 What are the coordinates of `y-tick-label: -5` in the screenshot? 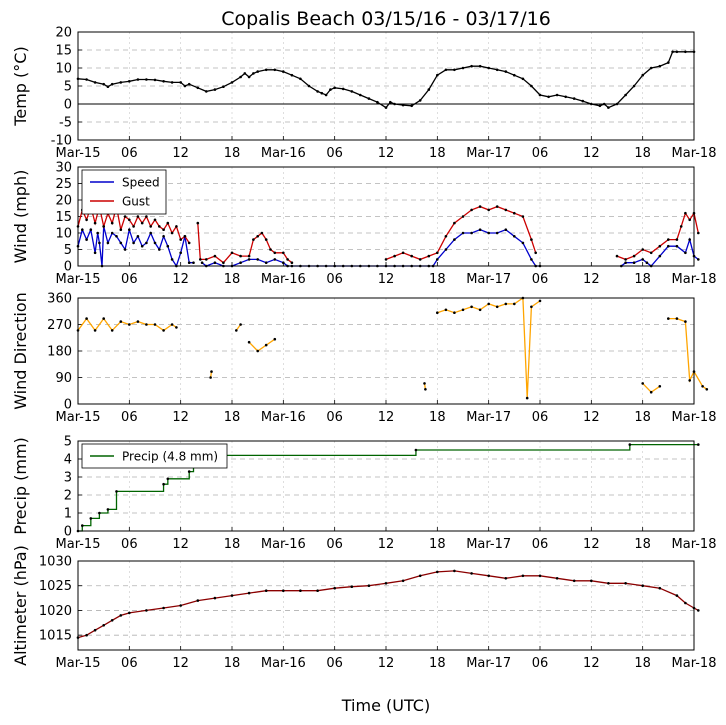 It's located at (65, 123).